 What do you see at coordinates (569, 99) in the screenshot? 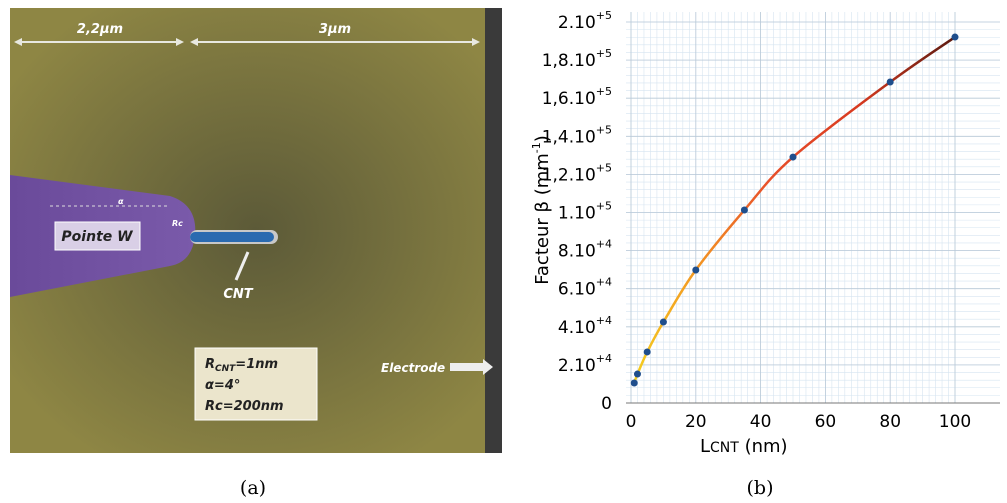
I see `y-tick-label: 1,6.10` at bounding box center [569, 99].